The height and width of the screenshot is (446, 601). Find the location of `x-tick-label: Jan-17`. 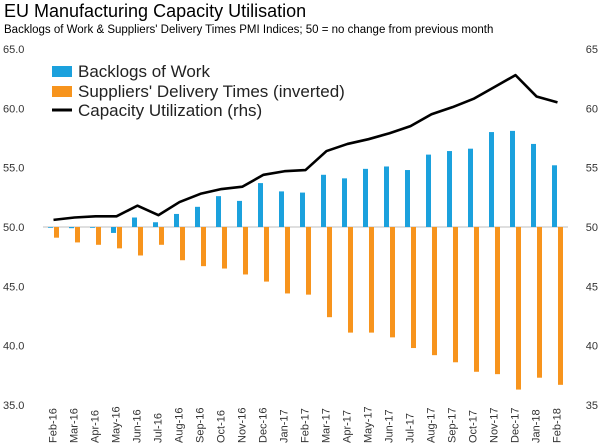

x-tick-label: Jan-17 is located at coordinates (285, 426).